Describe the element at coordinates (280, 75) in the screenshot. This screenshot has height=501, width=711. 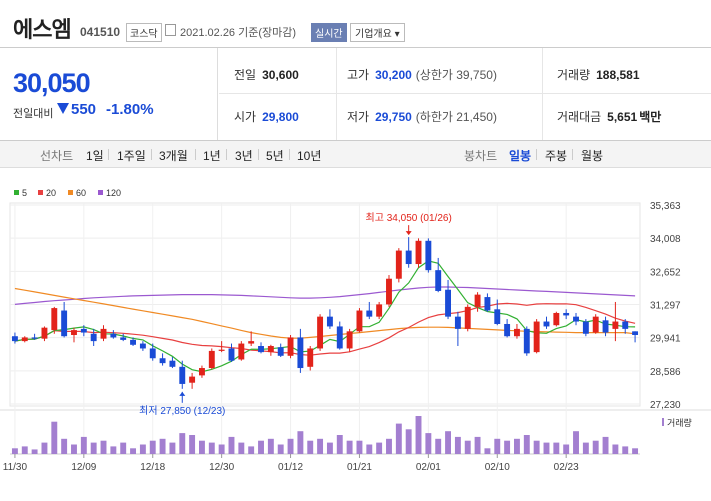
I see `prev-close-value: 30,600` at that location.